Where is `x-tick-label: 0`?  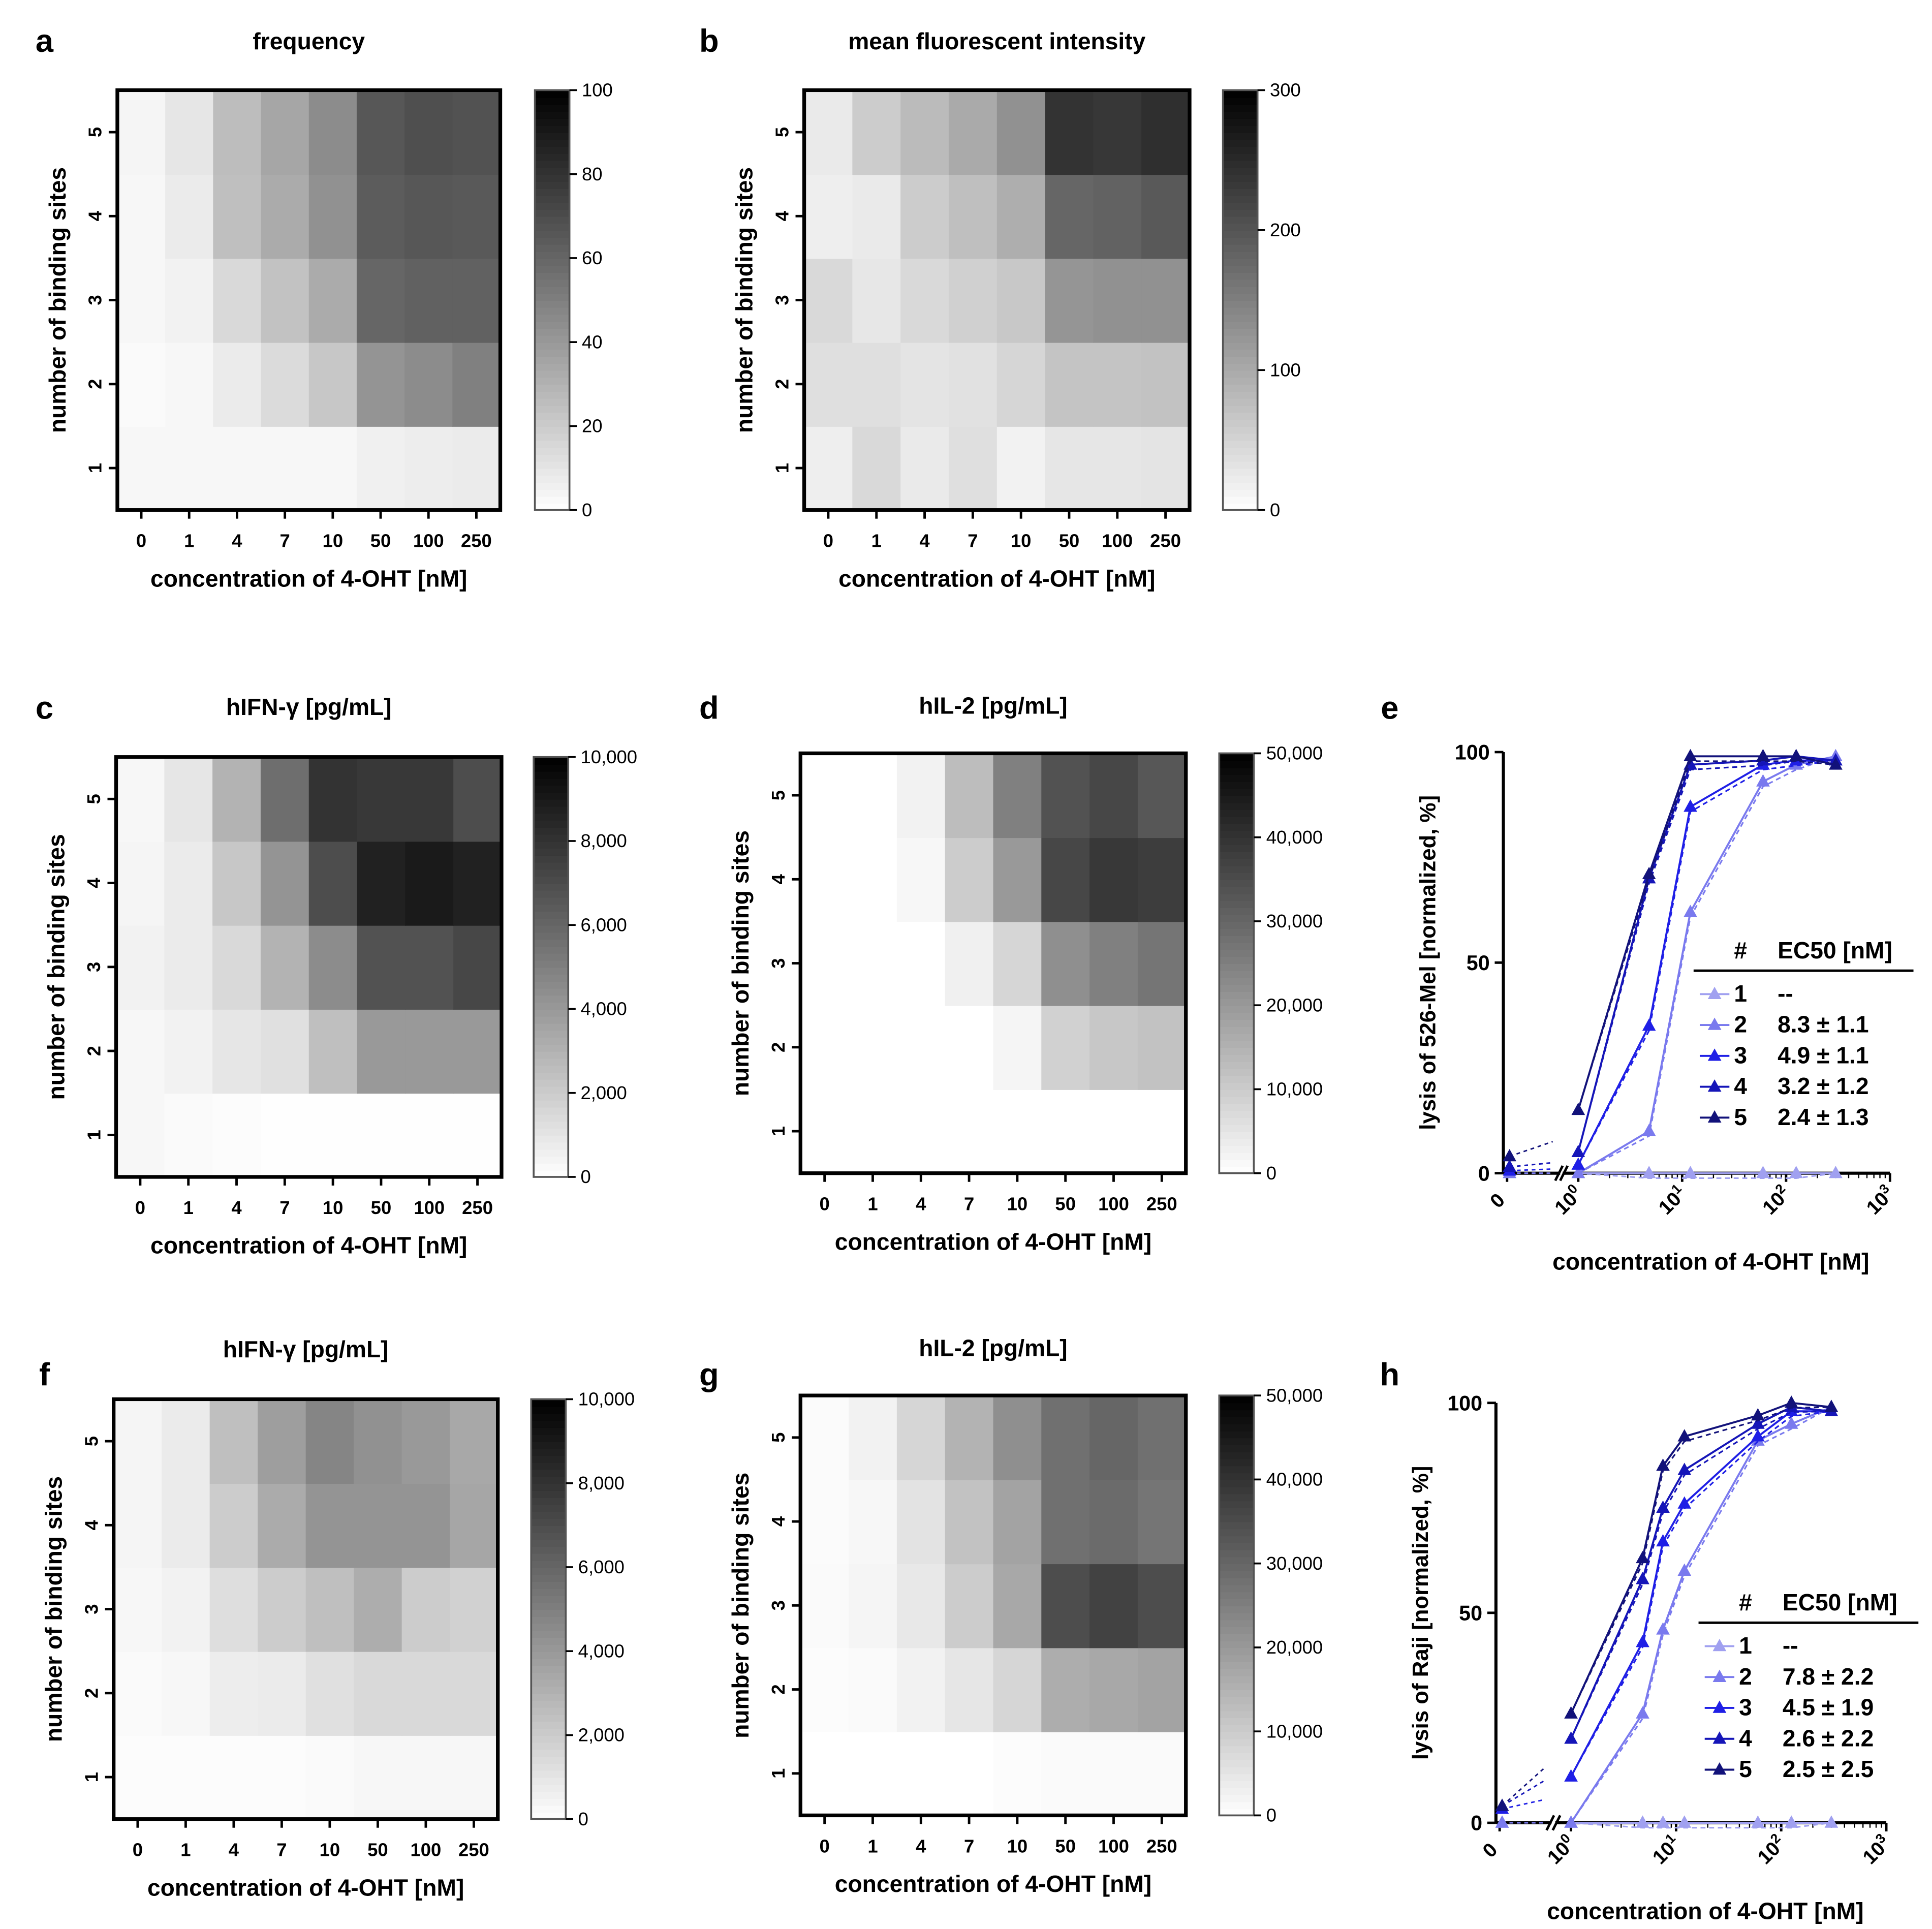
x-tick-label: 0 is located at coordinates (1490, 1850).